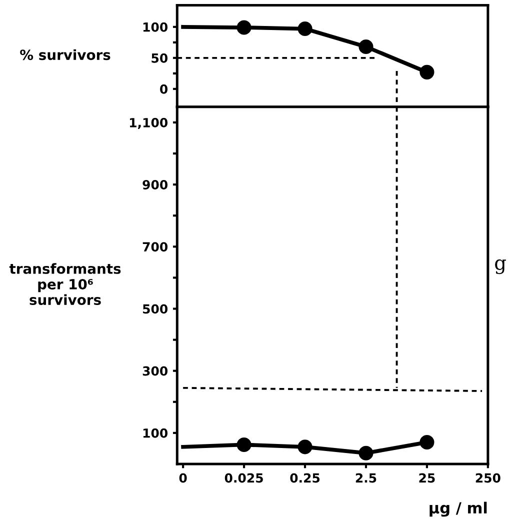 The height and width of the screenshot is (519, 512). I want to click on x-tick-label: 25, so click(427, 478).